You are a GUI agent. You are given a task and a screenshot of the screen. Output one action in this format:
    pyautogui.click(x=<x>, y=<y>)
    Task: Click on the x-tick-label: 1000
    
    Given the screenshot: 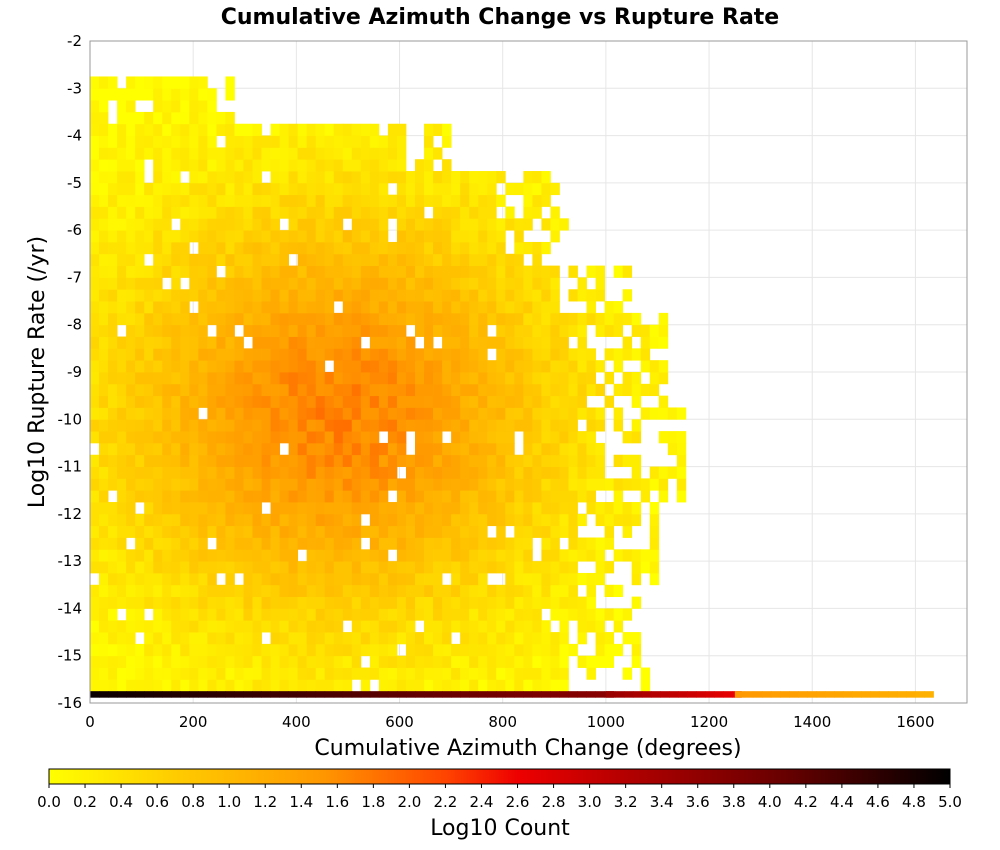 What is the action you would take?
    pyautogui.click(x=606, y=722)
    